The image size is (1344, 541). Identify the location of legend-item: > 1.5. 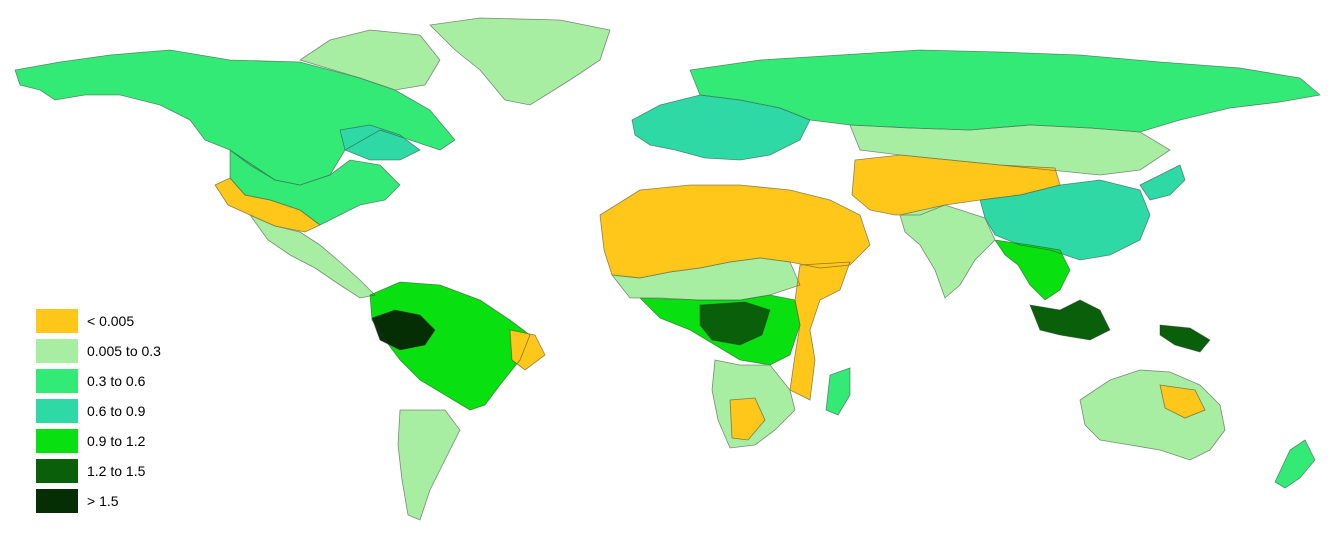
(98, 501).